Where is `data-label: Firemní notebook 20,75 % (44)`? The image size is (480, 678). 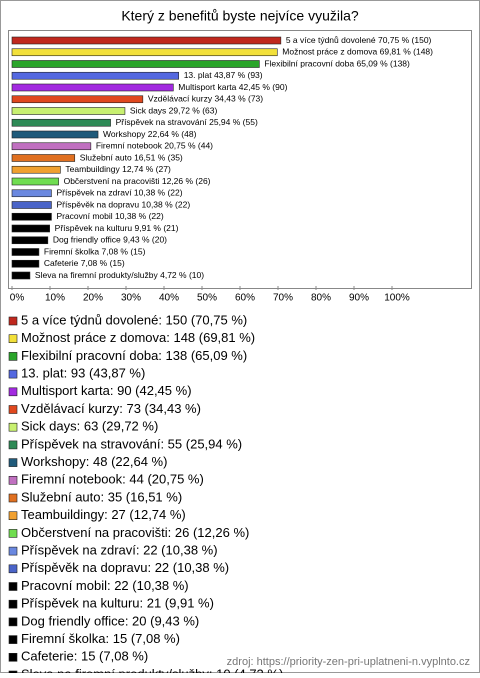 data-label: Firemní notebook 20,75 % (44) is located at coordinates (154, 146).